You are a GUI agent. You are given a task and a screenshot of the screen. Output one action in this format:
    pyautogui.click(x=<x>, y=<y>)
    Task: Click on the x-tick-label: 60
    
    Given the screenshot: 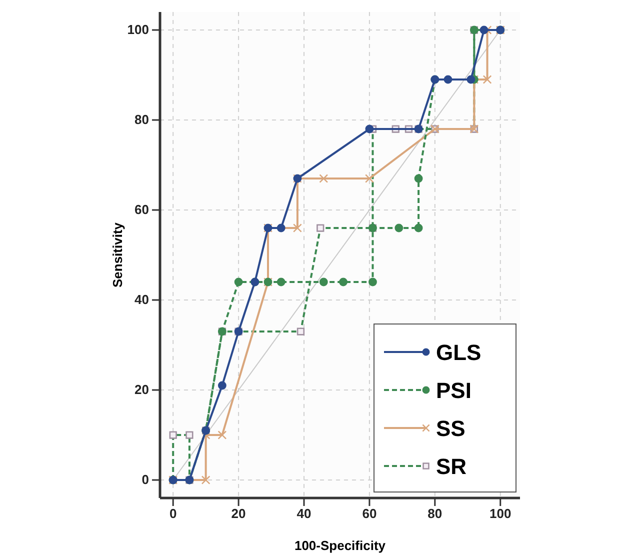 What is the action you would take?
    pyautogui.click(x=369, y=514)
    